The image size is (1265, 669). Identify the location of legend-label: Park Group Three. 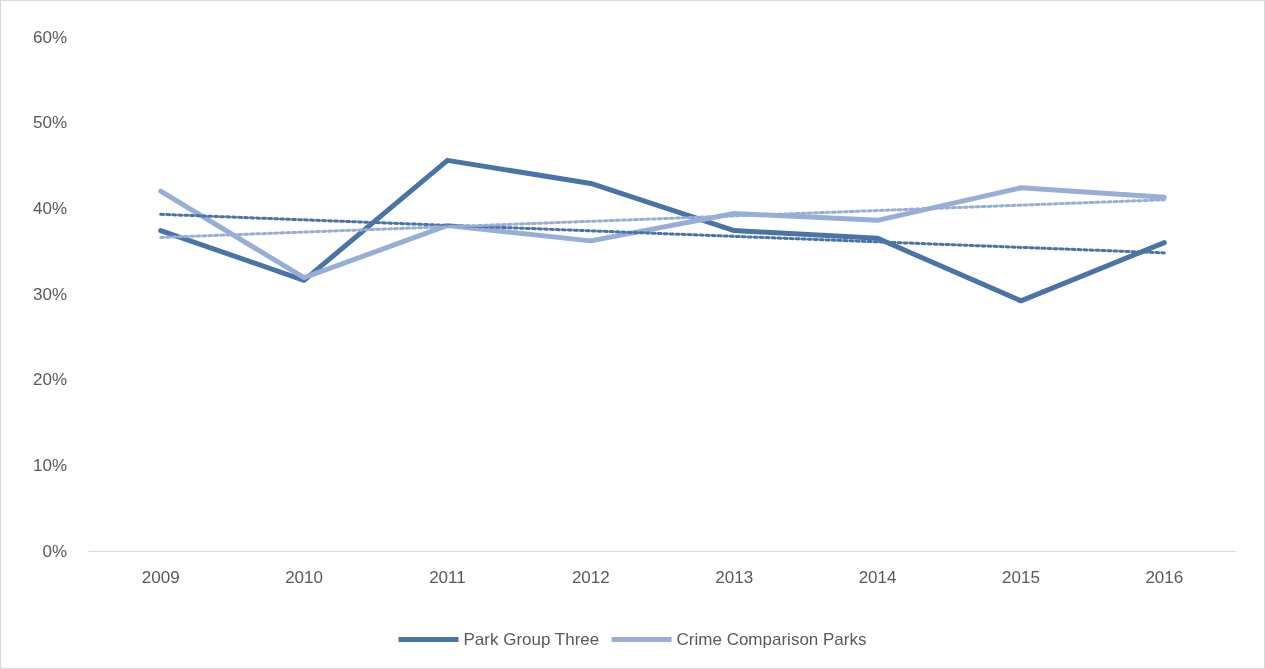
(531, 639).